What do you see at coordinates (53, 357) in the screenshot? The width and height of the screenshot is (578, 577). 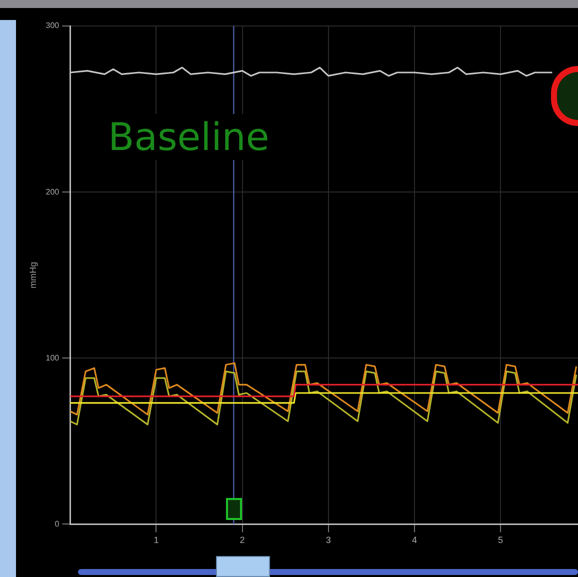 I see `y-tick-label: 100` at bounding box center [53, 357].